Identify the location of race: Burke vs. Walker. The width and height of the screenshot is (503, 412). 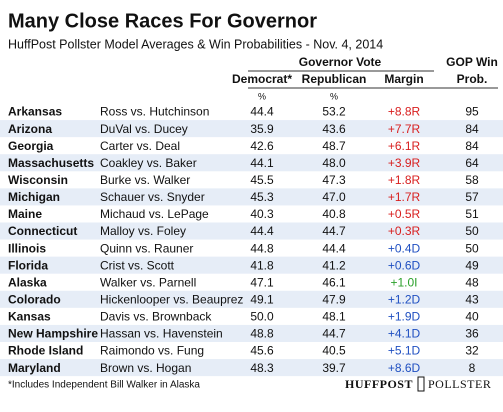
(145, 180).